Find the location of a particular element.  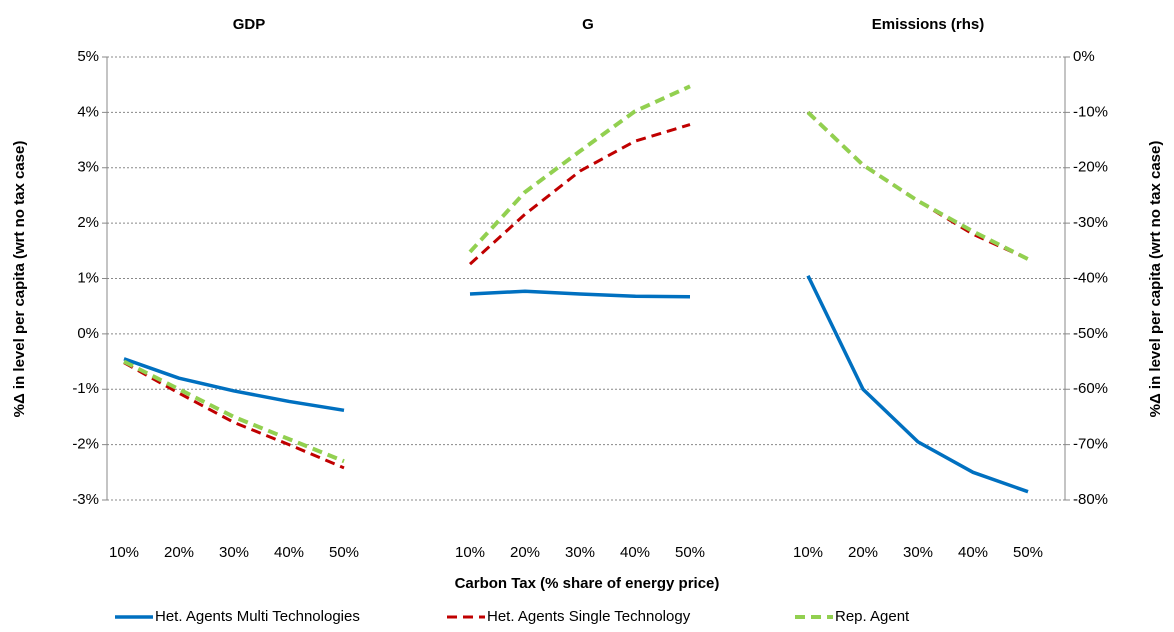

x-axis-label: Carbon Tax (% share of energy price) is located at coordinates (587, 583).